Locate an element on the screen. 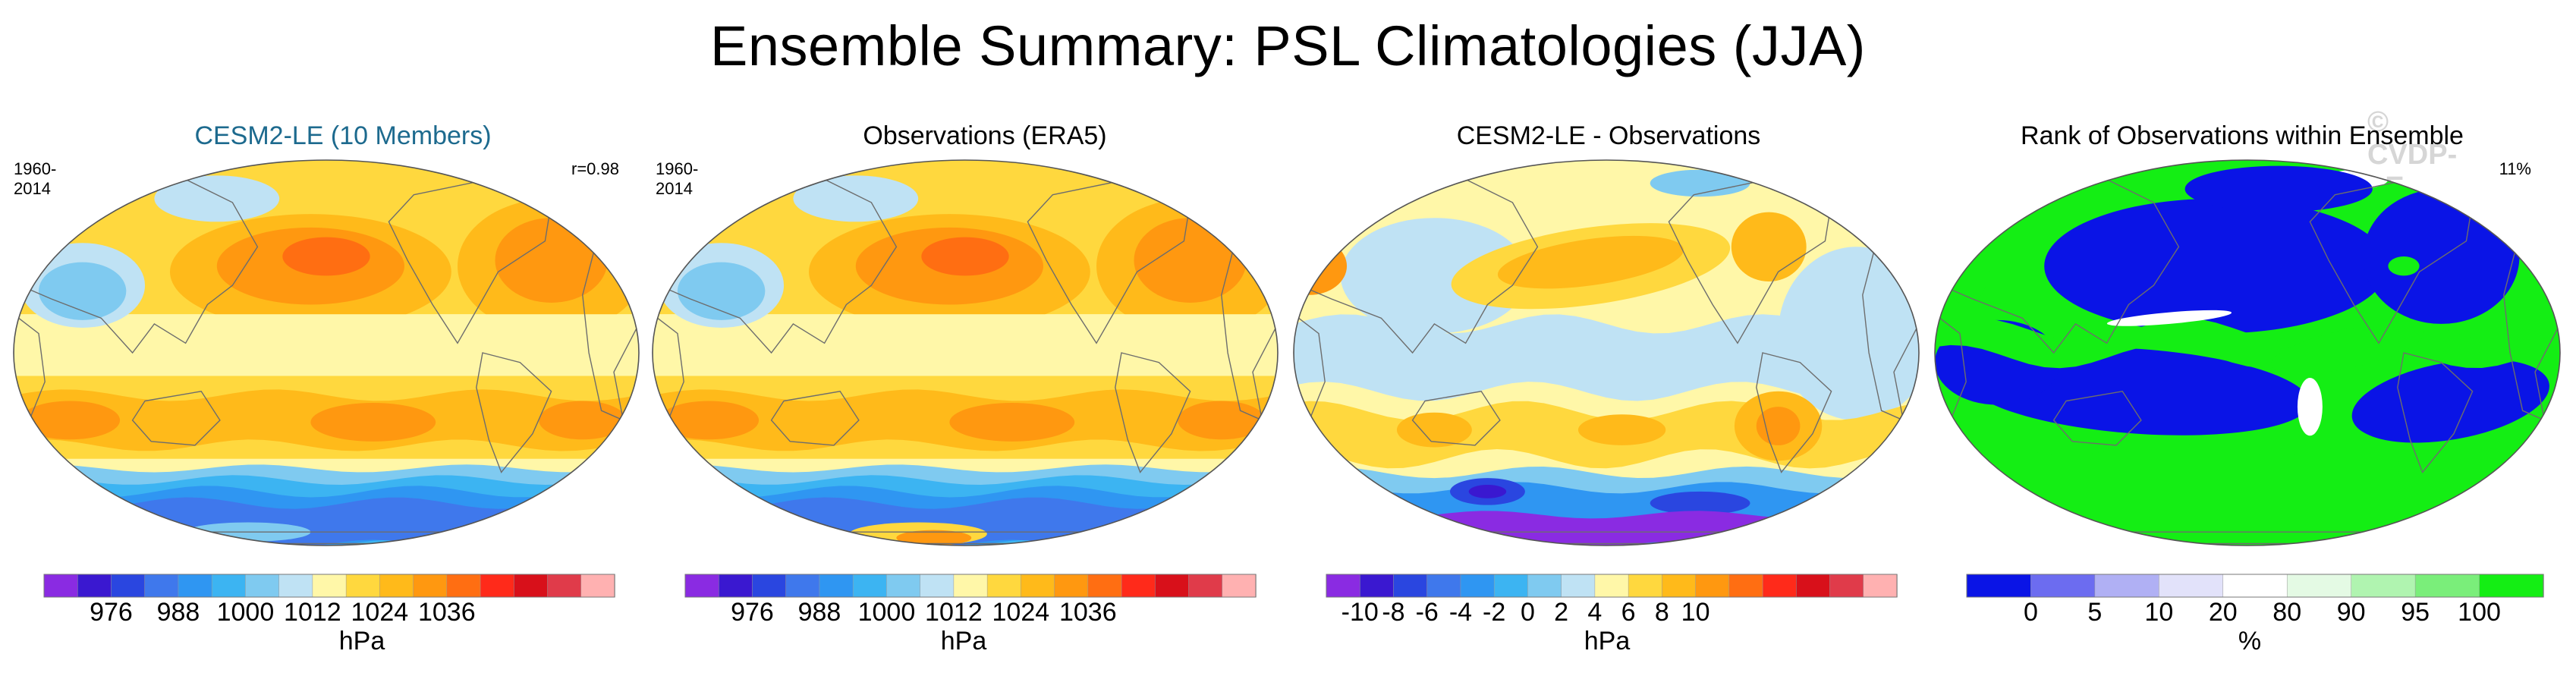 The height and width of the screenshot is (676, 2576). panel-1-title: CESM2-LE (10 Members) is located at coordinates (343, 135).